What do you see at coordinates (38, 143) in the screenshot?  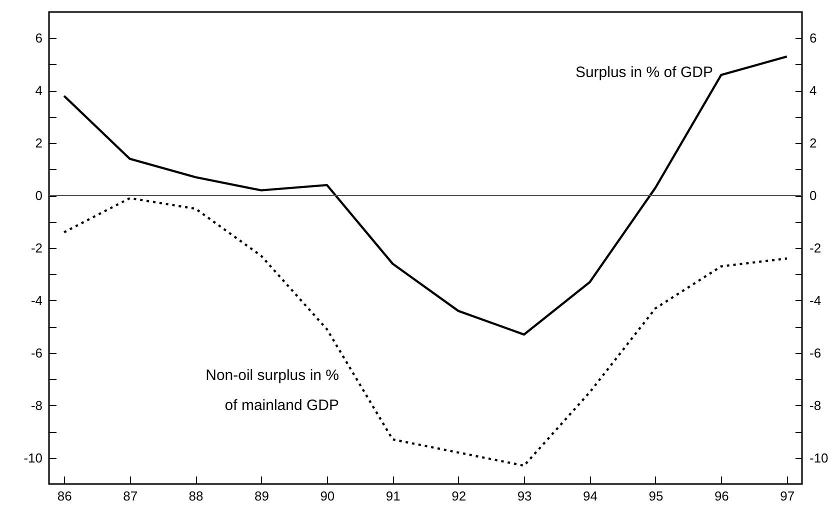 I see `y-tick-label: 2` at bounding box center [38, 143].